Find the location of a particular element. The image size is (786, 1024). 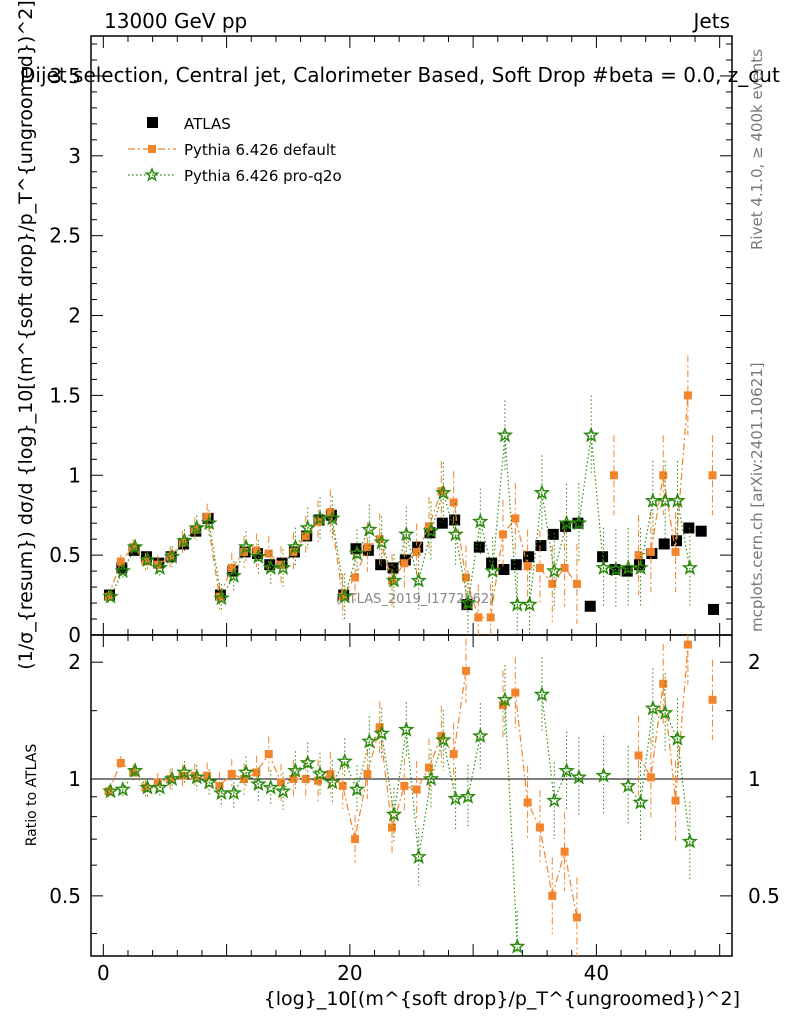

y-tick-label: 0.5 is located at coordinates (65, 555).